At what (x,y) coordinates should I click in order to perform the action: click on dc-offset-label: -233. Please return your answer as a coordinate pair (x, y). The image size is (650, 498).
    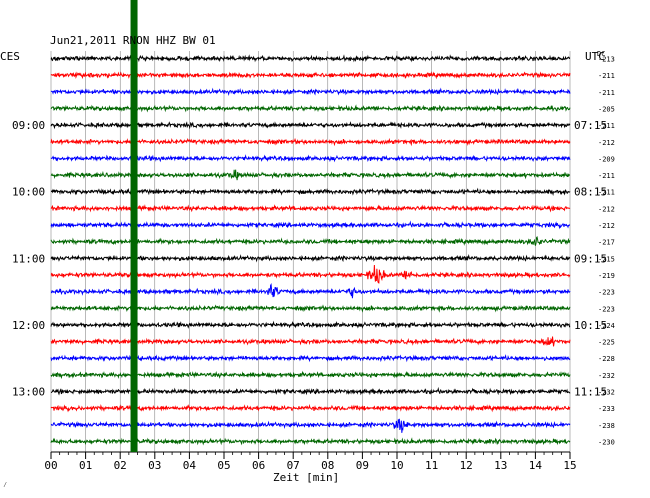
    Looking at the image, I should click on (606, 409).